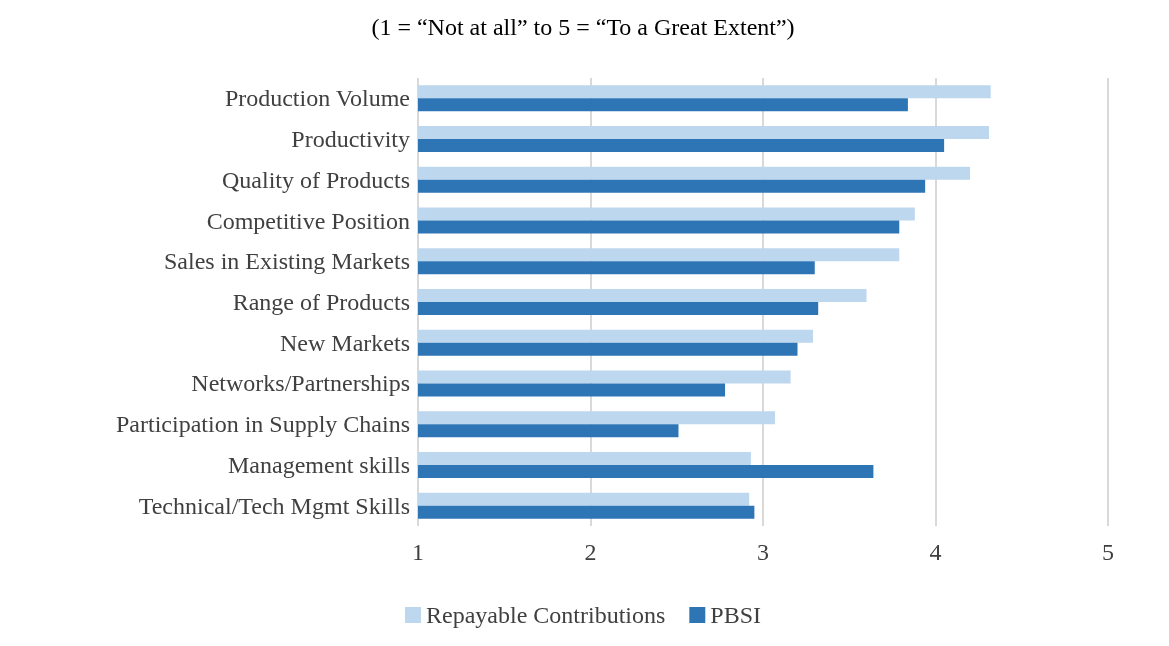 The image size is (1169, 646). Describe the element at coordinates (1108, 552) in the screenshot. I see `x-tick-label: 5` at that location.